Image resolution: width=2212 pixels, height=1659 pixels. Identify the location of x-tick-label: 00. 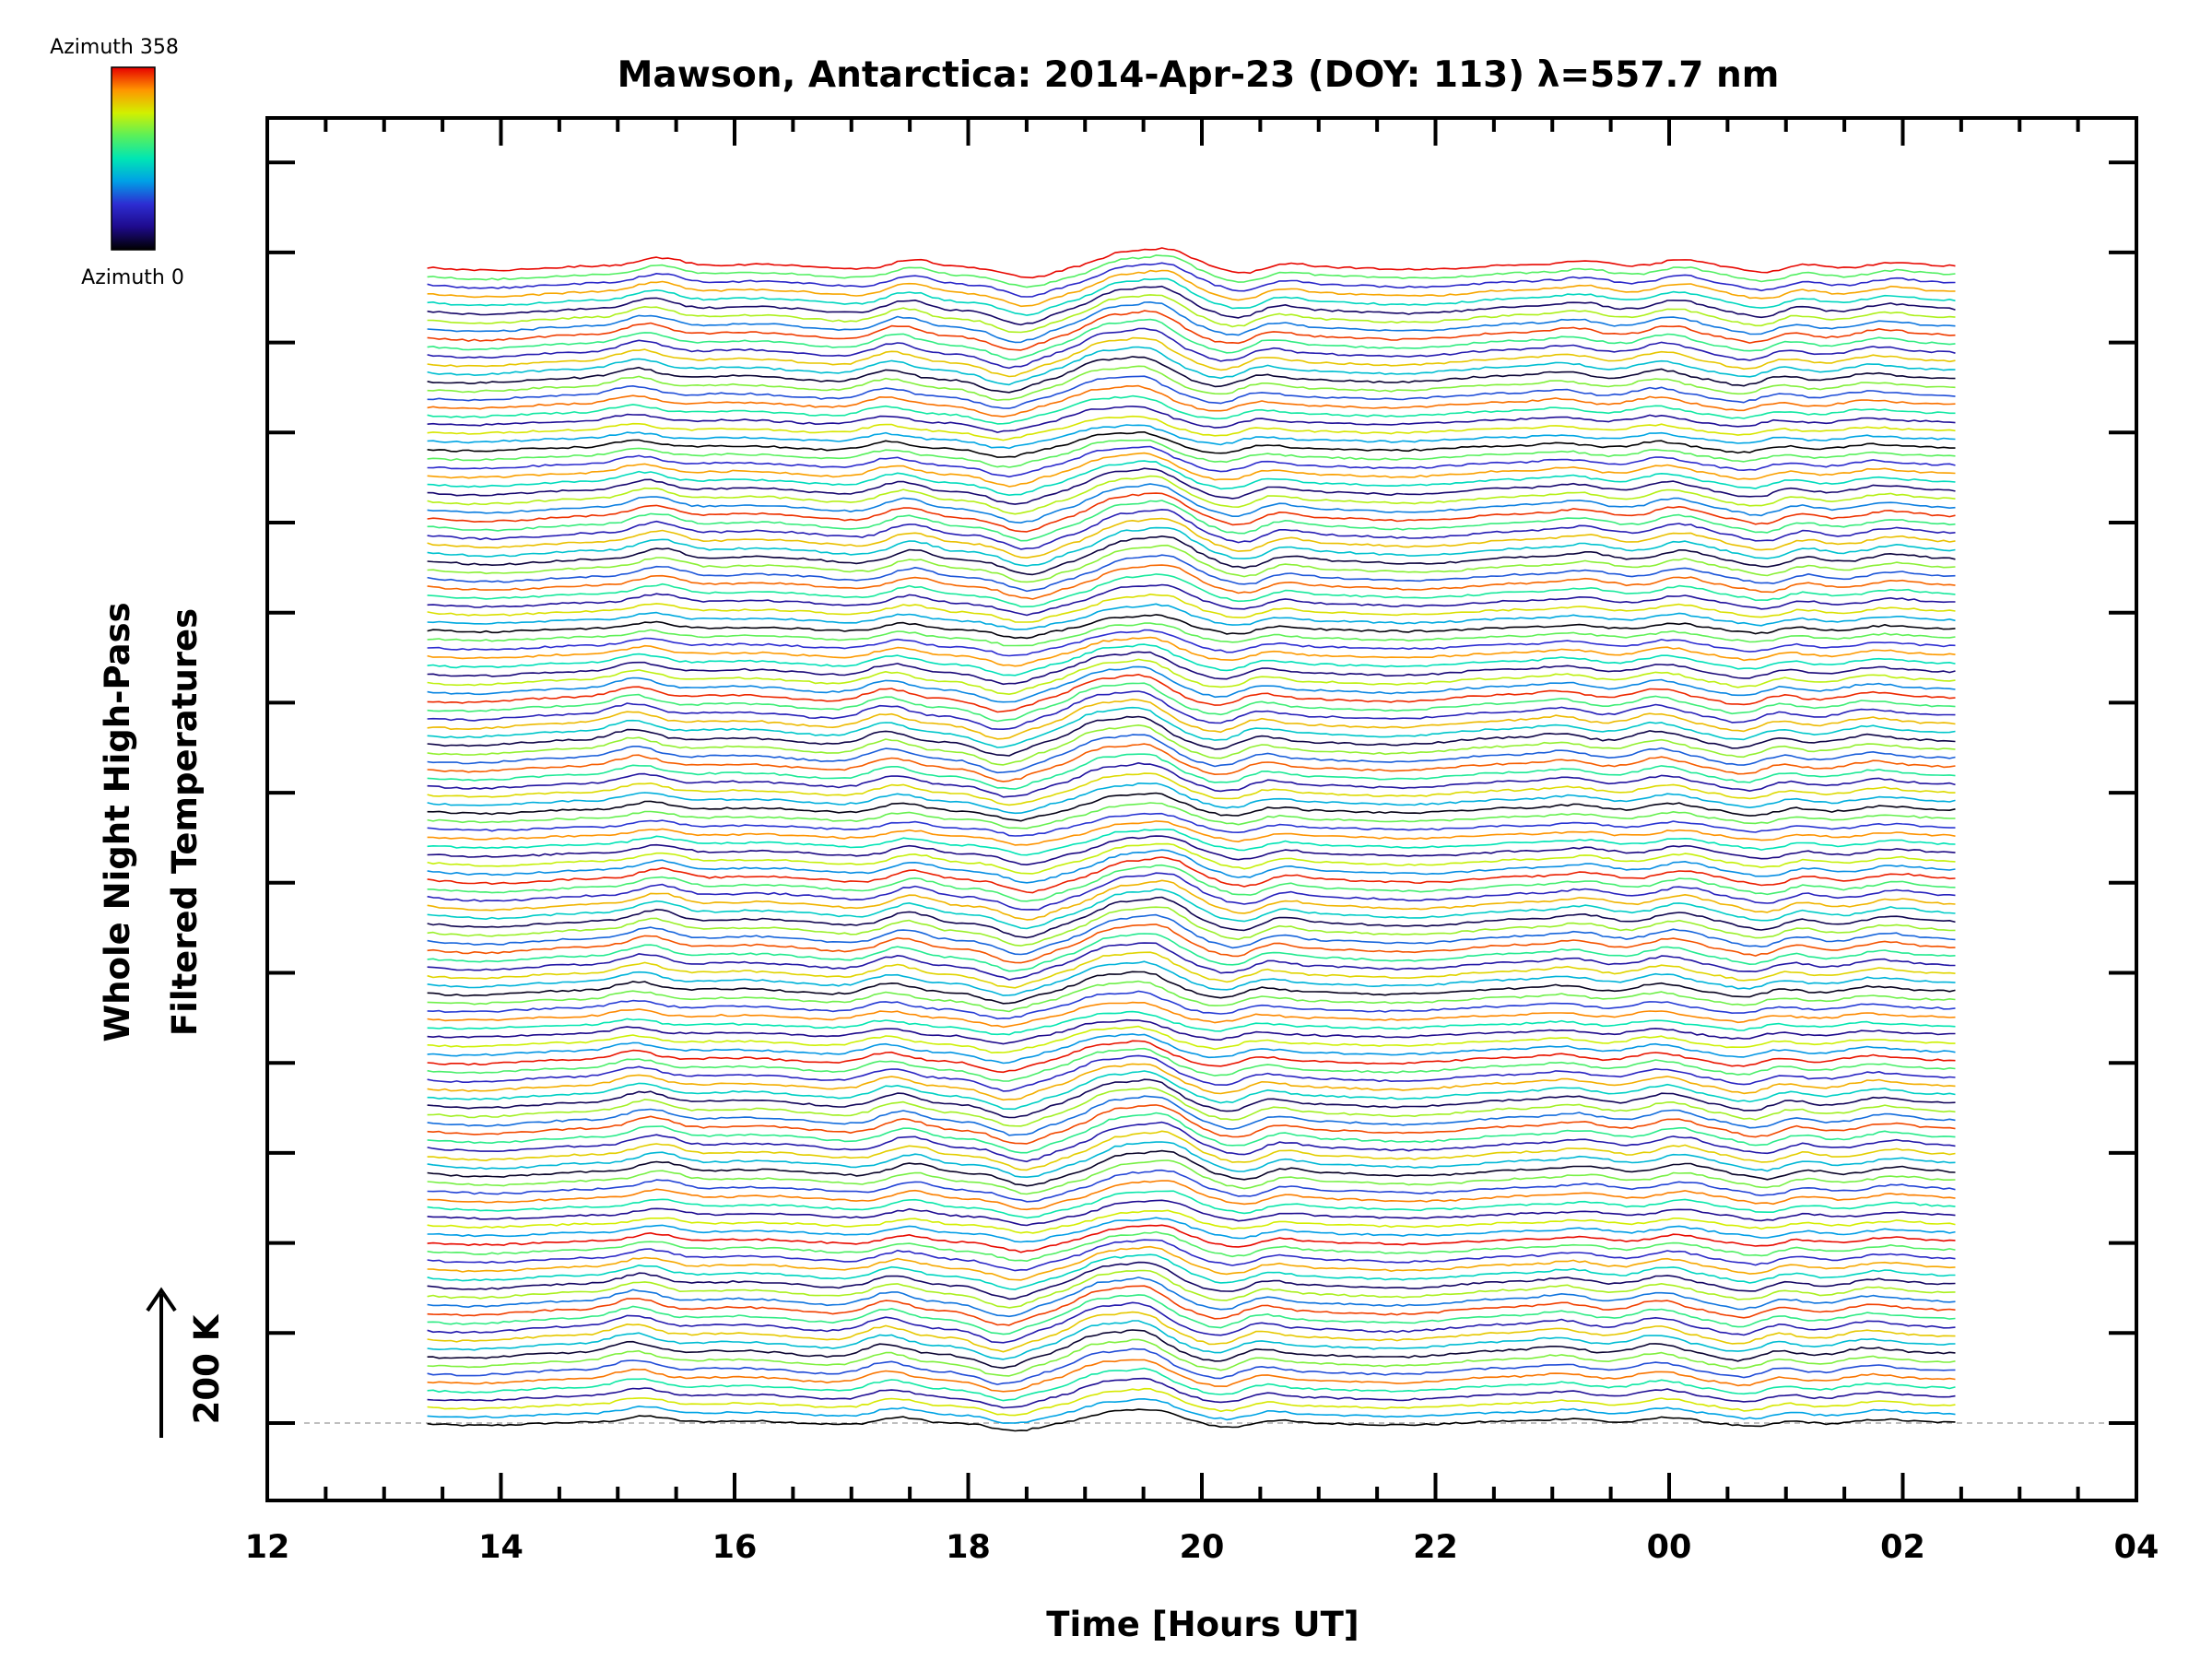
(1669, 1547).